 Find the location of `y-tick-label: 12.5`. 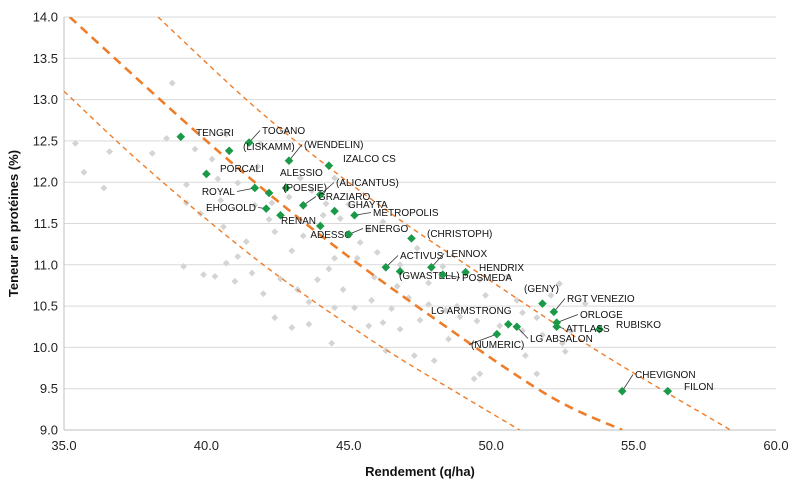

y-tick-label: 12.5 is located at coordinates (45, 140).